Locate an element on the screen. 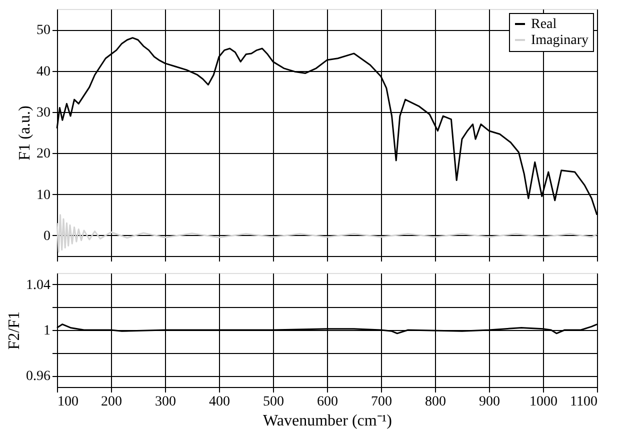  x-tick-label: 100 is located at coordinates (68, 402).